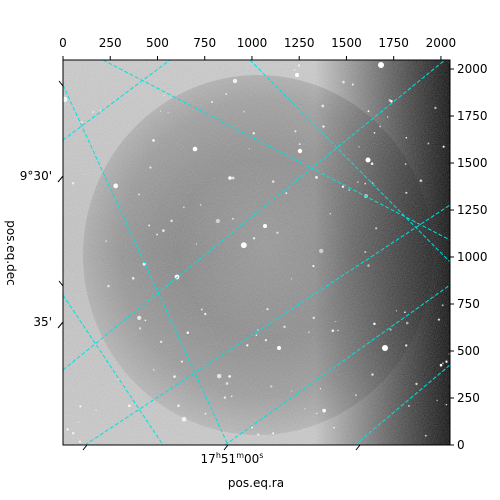  I want to click on y-tick-label: 250, so click(468, 398).